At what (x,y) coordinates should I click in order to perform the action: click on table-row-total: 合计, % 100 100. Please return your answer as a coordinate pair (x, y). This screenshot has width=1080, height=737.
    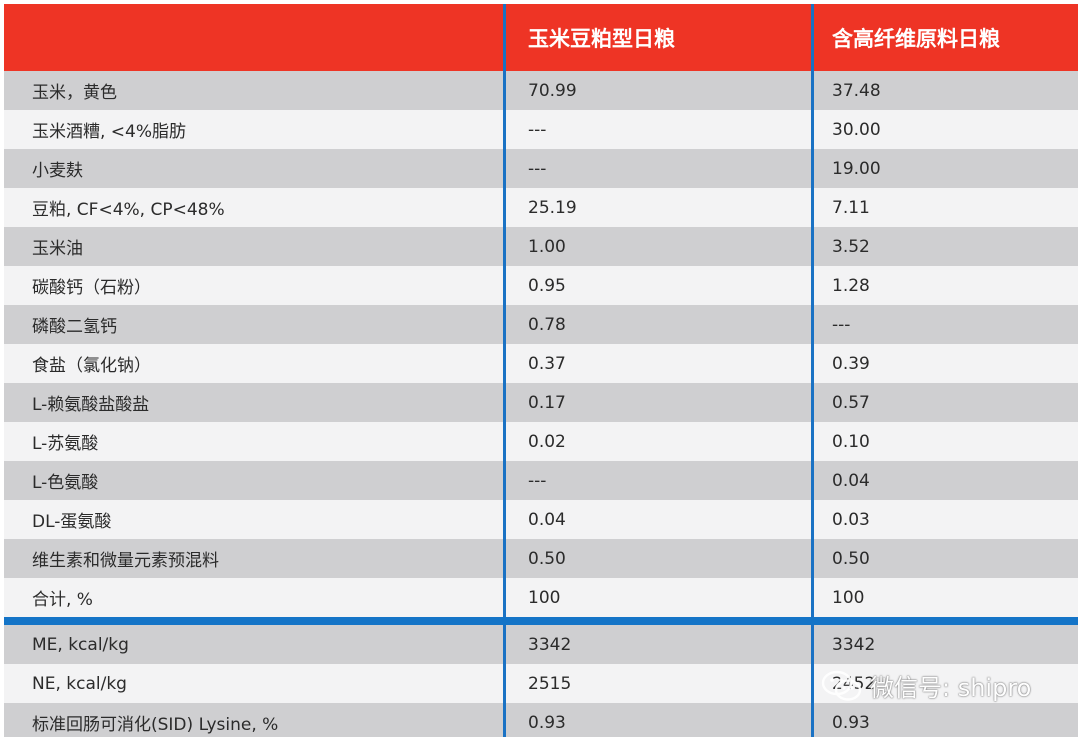
    Looking at the image, I should click on (541, 597).